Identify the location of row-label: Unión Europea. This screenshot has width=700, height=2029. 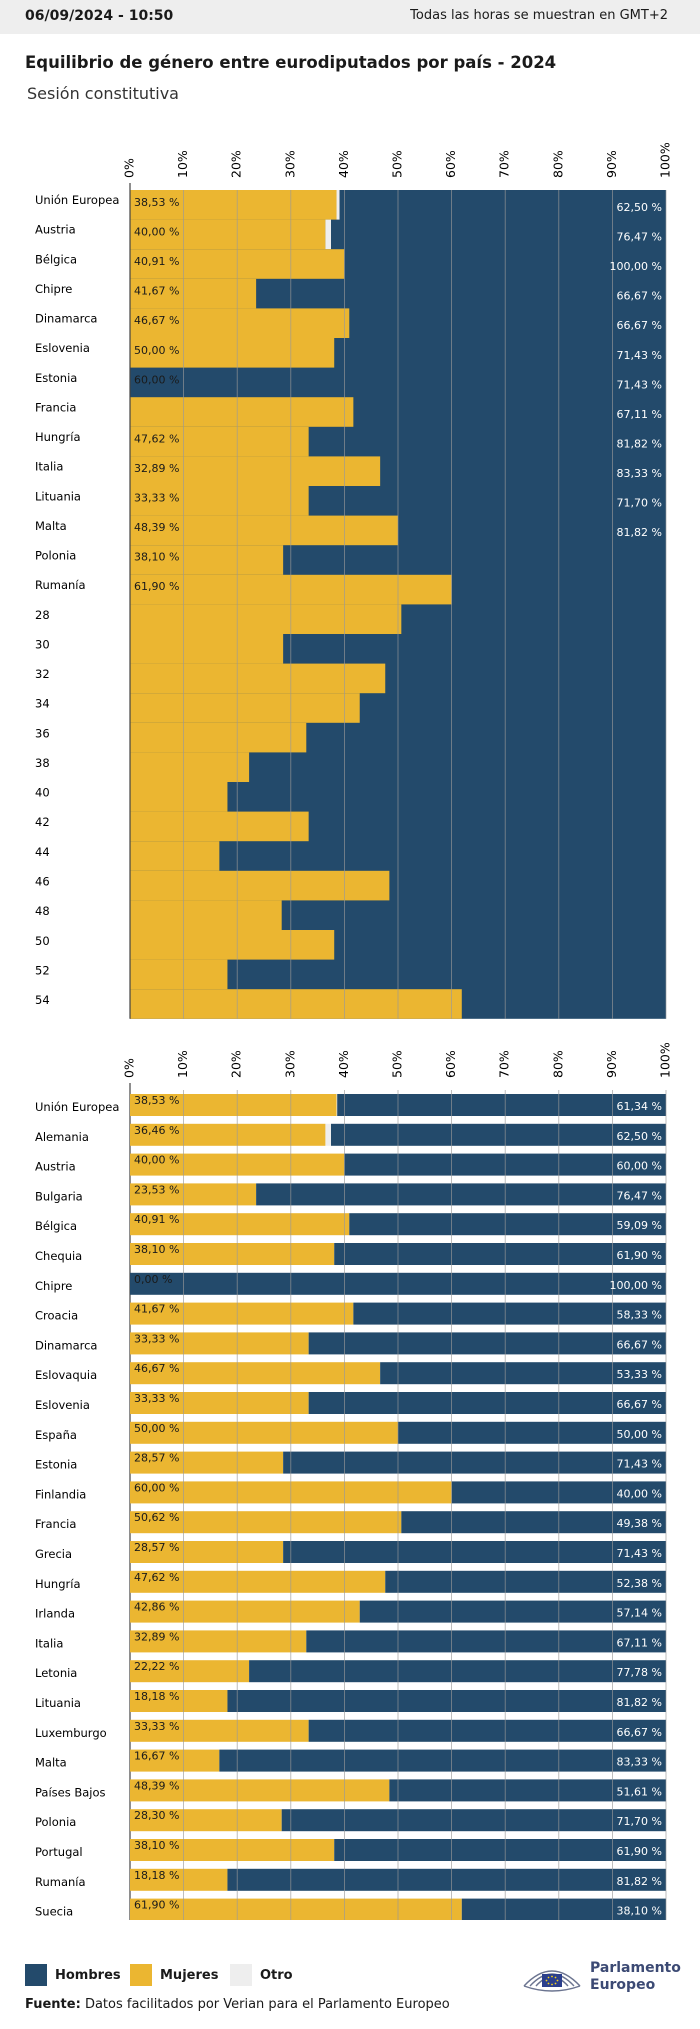
(77, 200).